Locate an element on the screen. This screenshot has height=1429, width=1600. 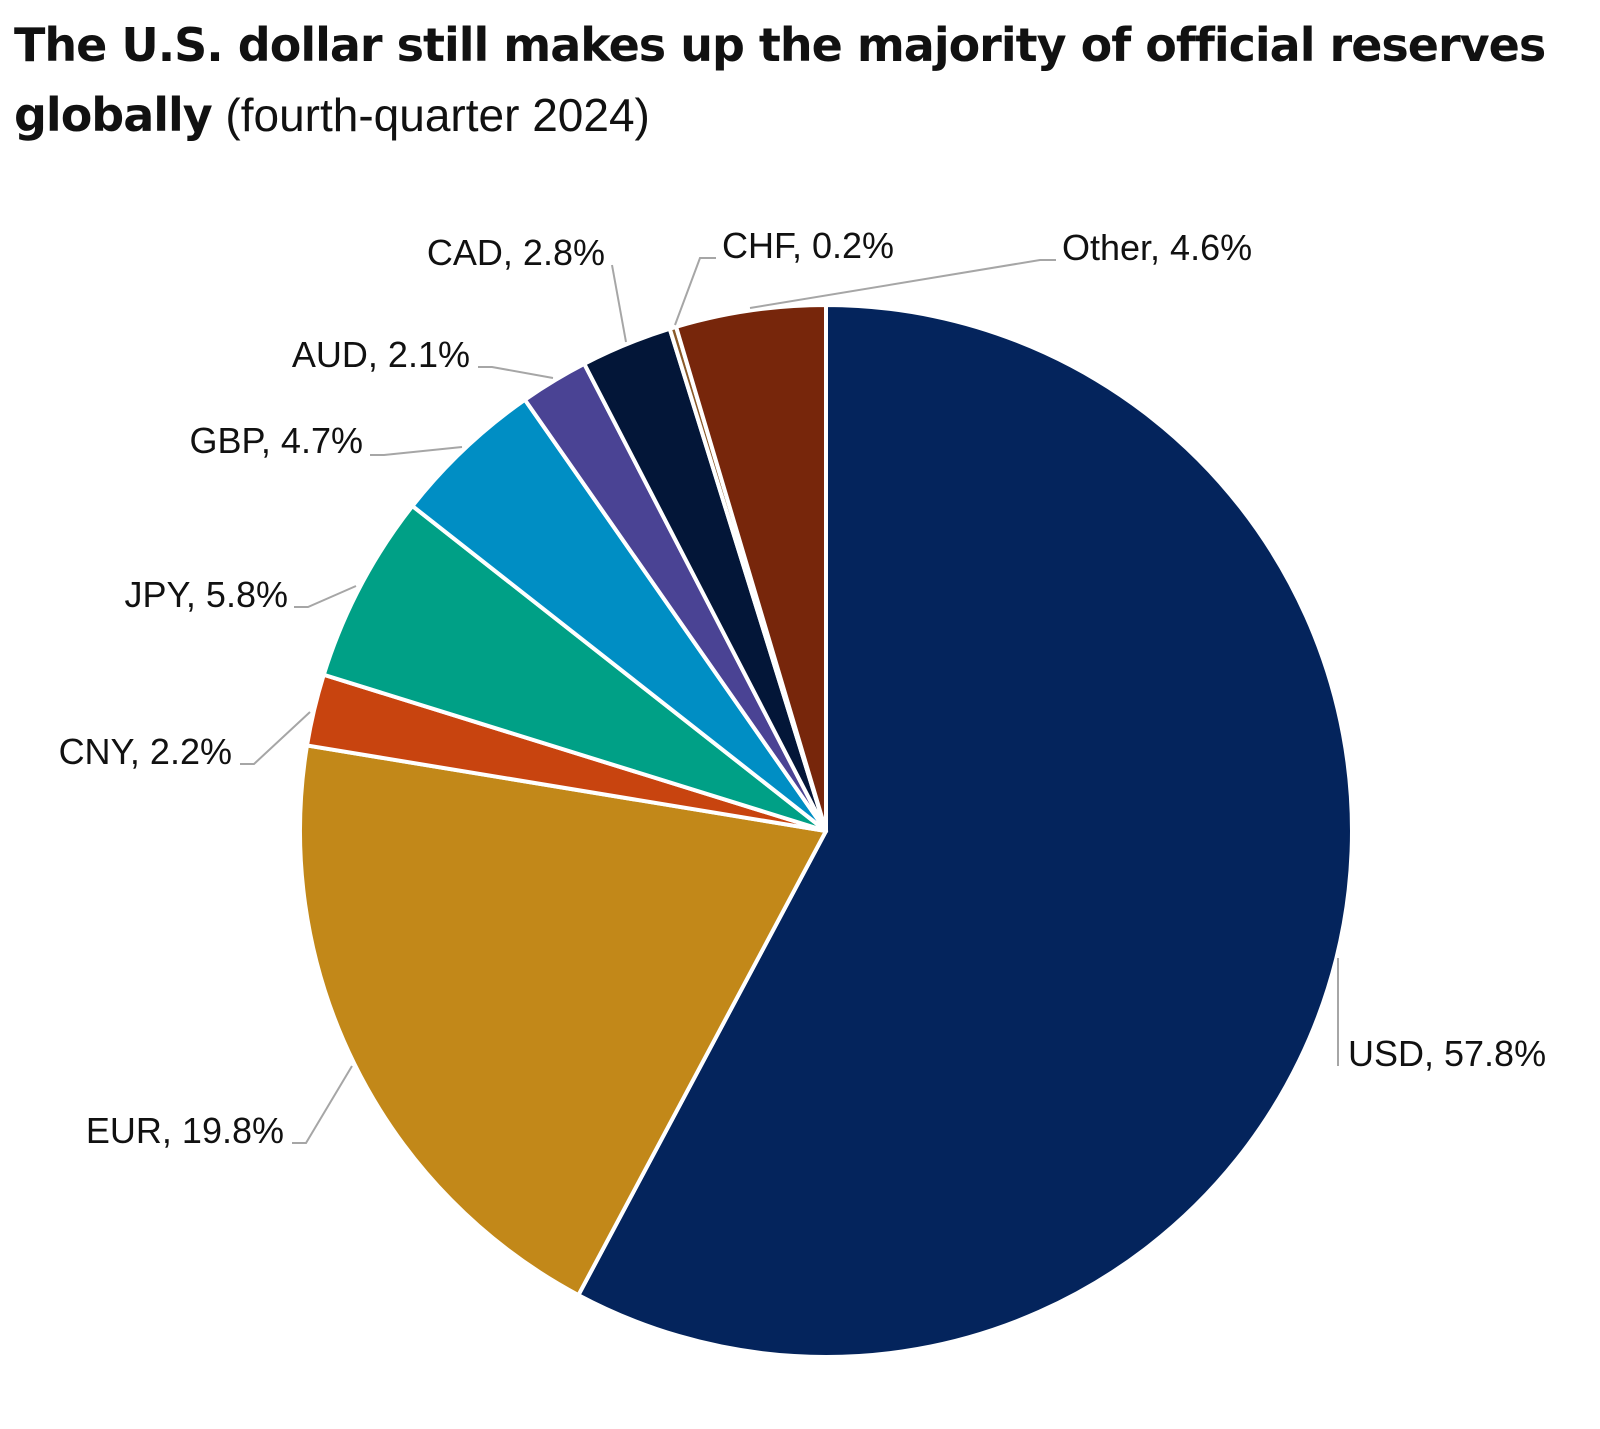
slice-label-usd: USD, 57.8% is located at coordinates (1447, 1053).